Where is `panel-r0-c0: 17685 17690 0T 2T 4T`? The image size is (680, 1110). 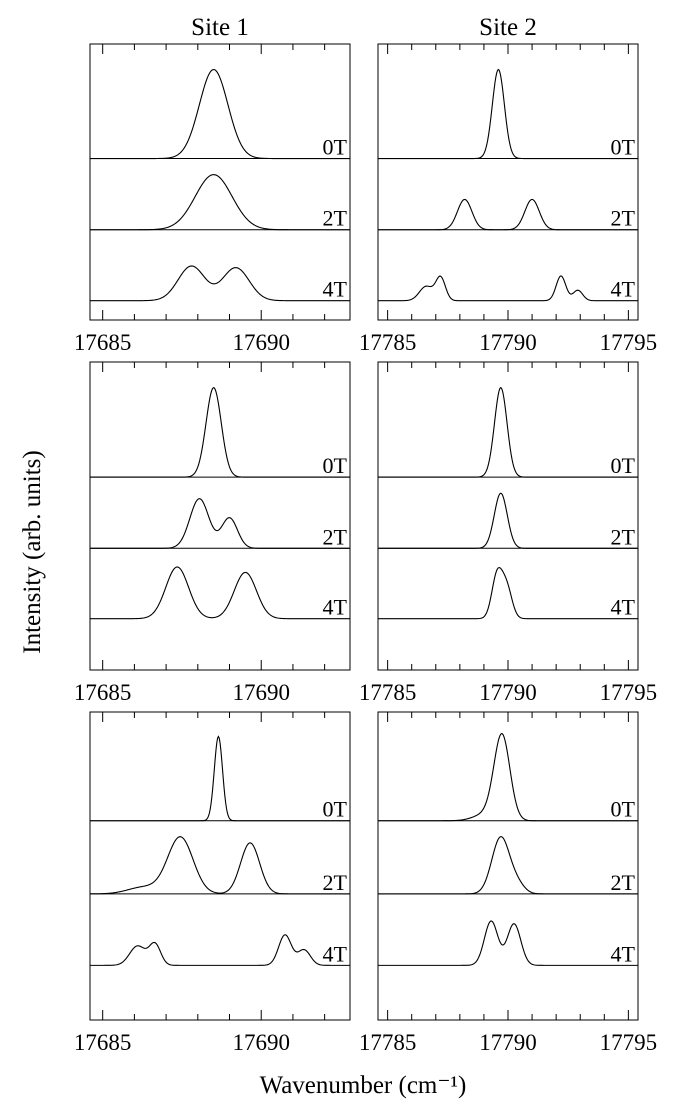 panel-r0-c0: 17685 17690 0T 2T 4T is located at coordinates (212, 199).